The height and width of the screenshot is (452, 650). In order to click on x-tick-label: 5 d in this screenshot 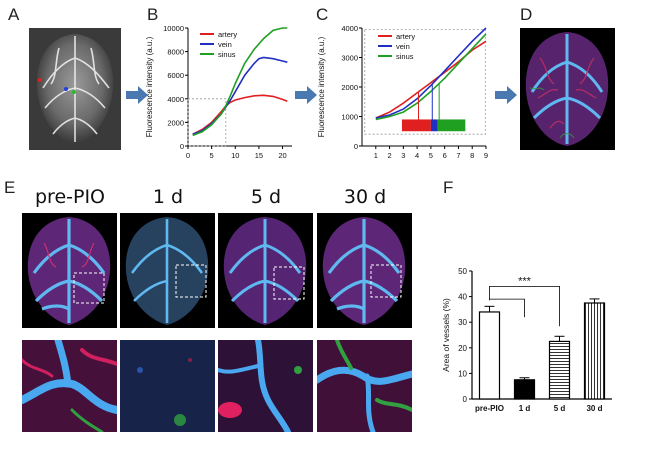, I will do `click(560, 408)`.